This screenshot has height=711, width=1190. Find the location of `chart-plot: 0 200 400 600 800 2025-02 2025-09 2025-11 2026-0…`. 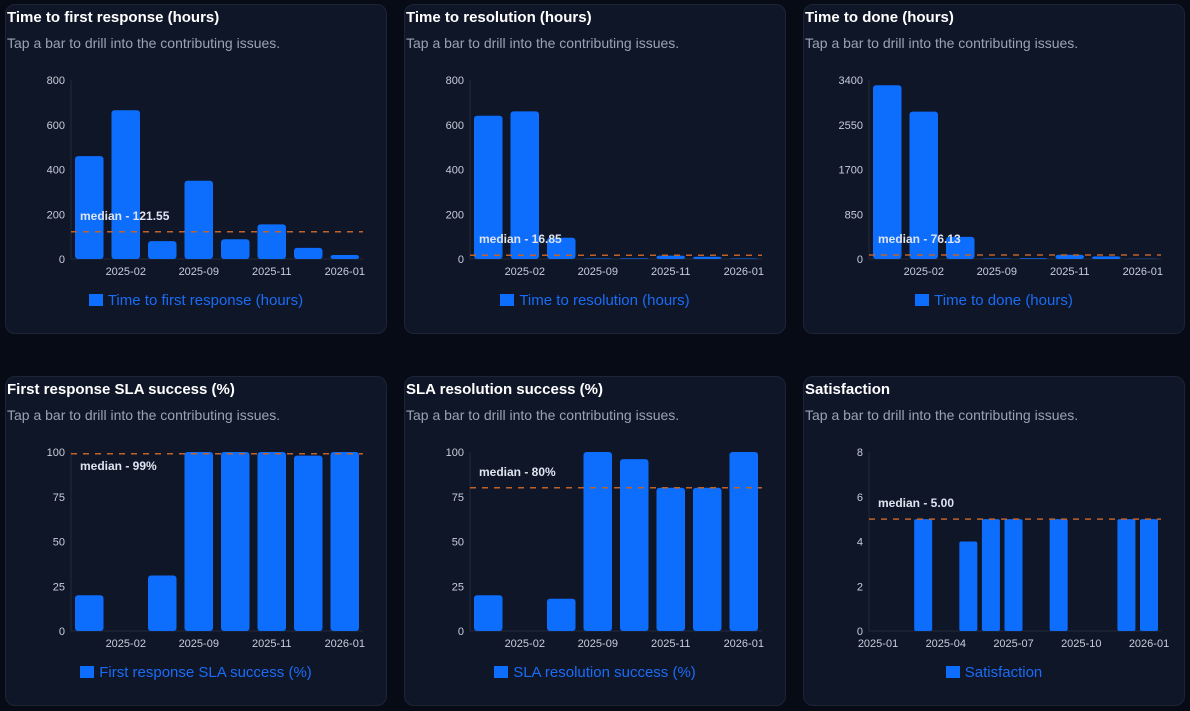

chart-plot: 0 200 400 600 800 2025-02 2025-09 2025-11 2026-0… is located at coordinates (605, 176).